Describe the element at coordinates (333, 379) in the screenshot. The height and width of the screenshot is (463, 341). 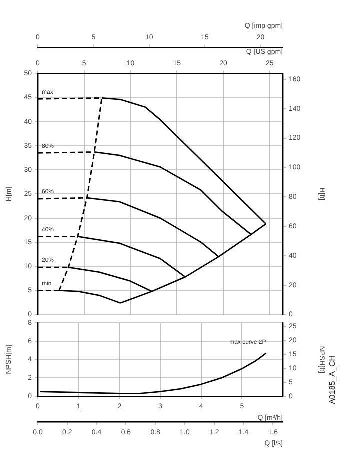
I see `text: A0185_A_CH` at that location.